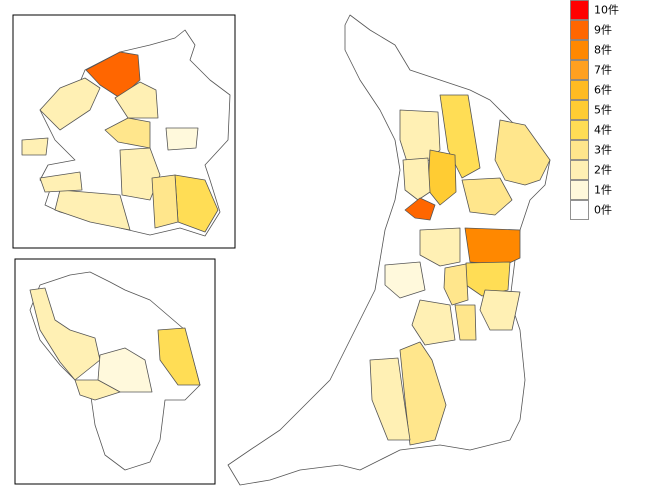  I want to click on inset-frame, so click(115, 371).